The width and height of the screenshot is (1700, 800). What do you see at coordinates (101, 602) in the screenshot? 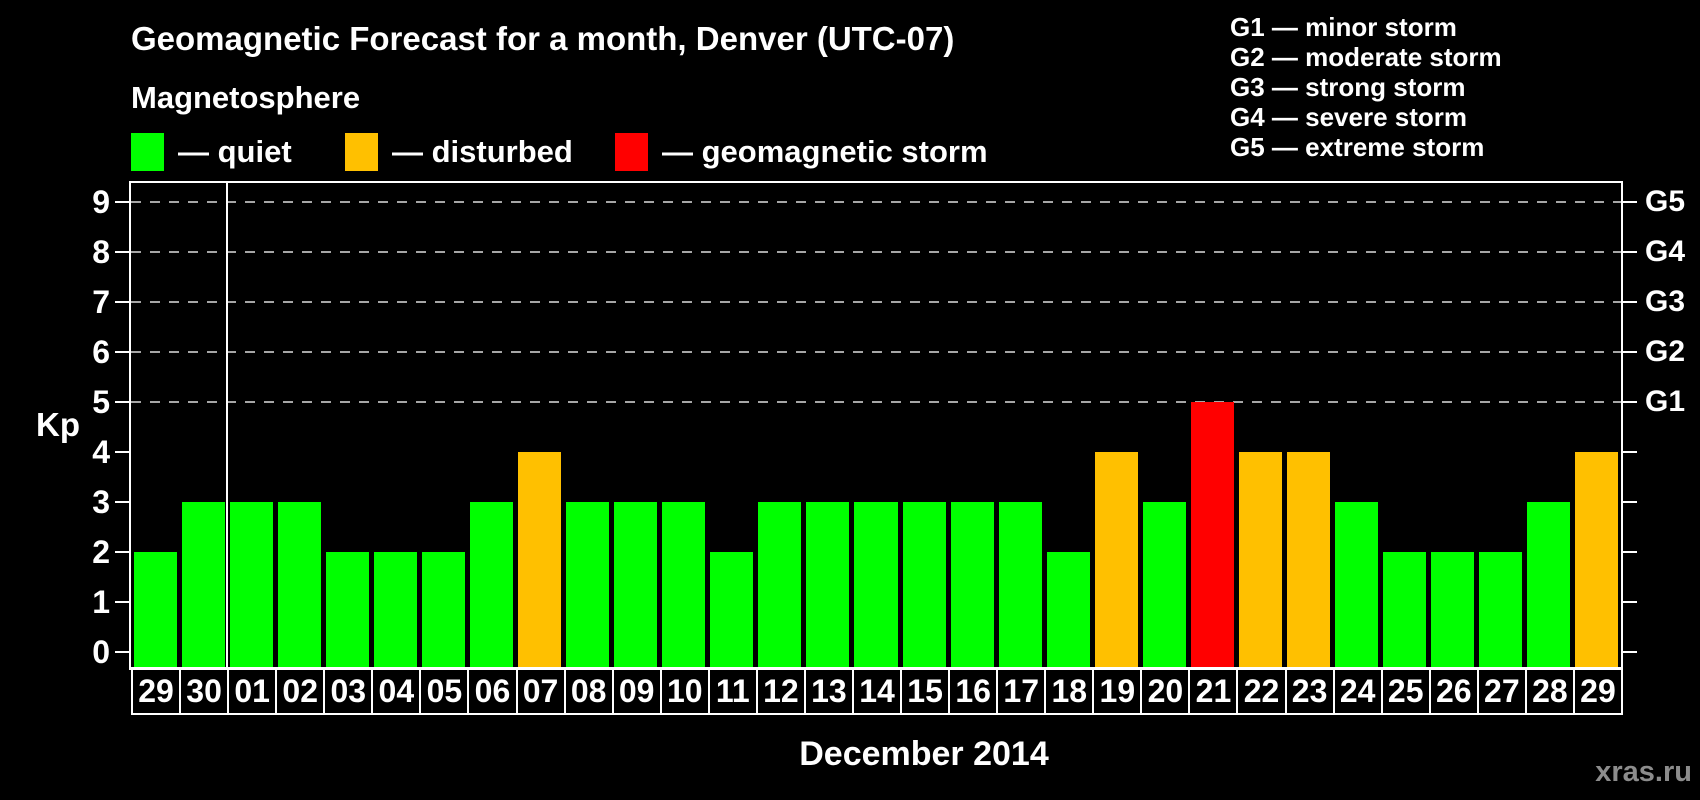
I see `y-tick-label-1: 1` at bounding box center [101, 602].